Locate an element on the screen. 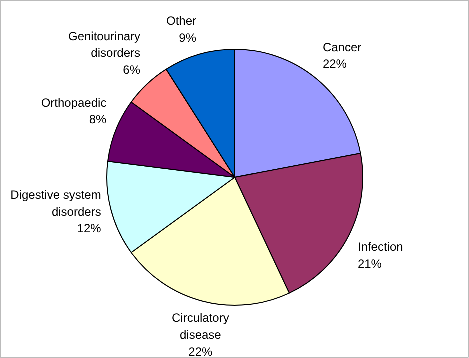 The height and width of the screenshot is (358, 469). slice-label: Orthopaedic is located at coordinates (74, 103).